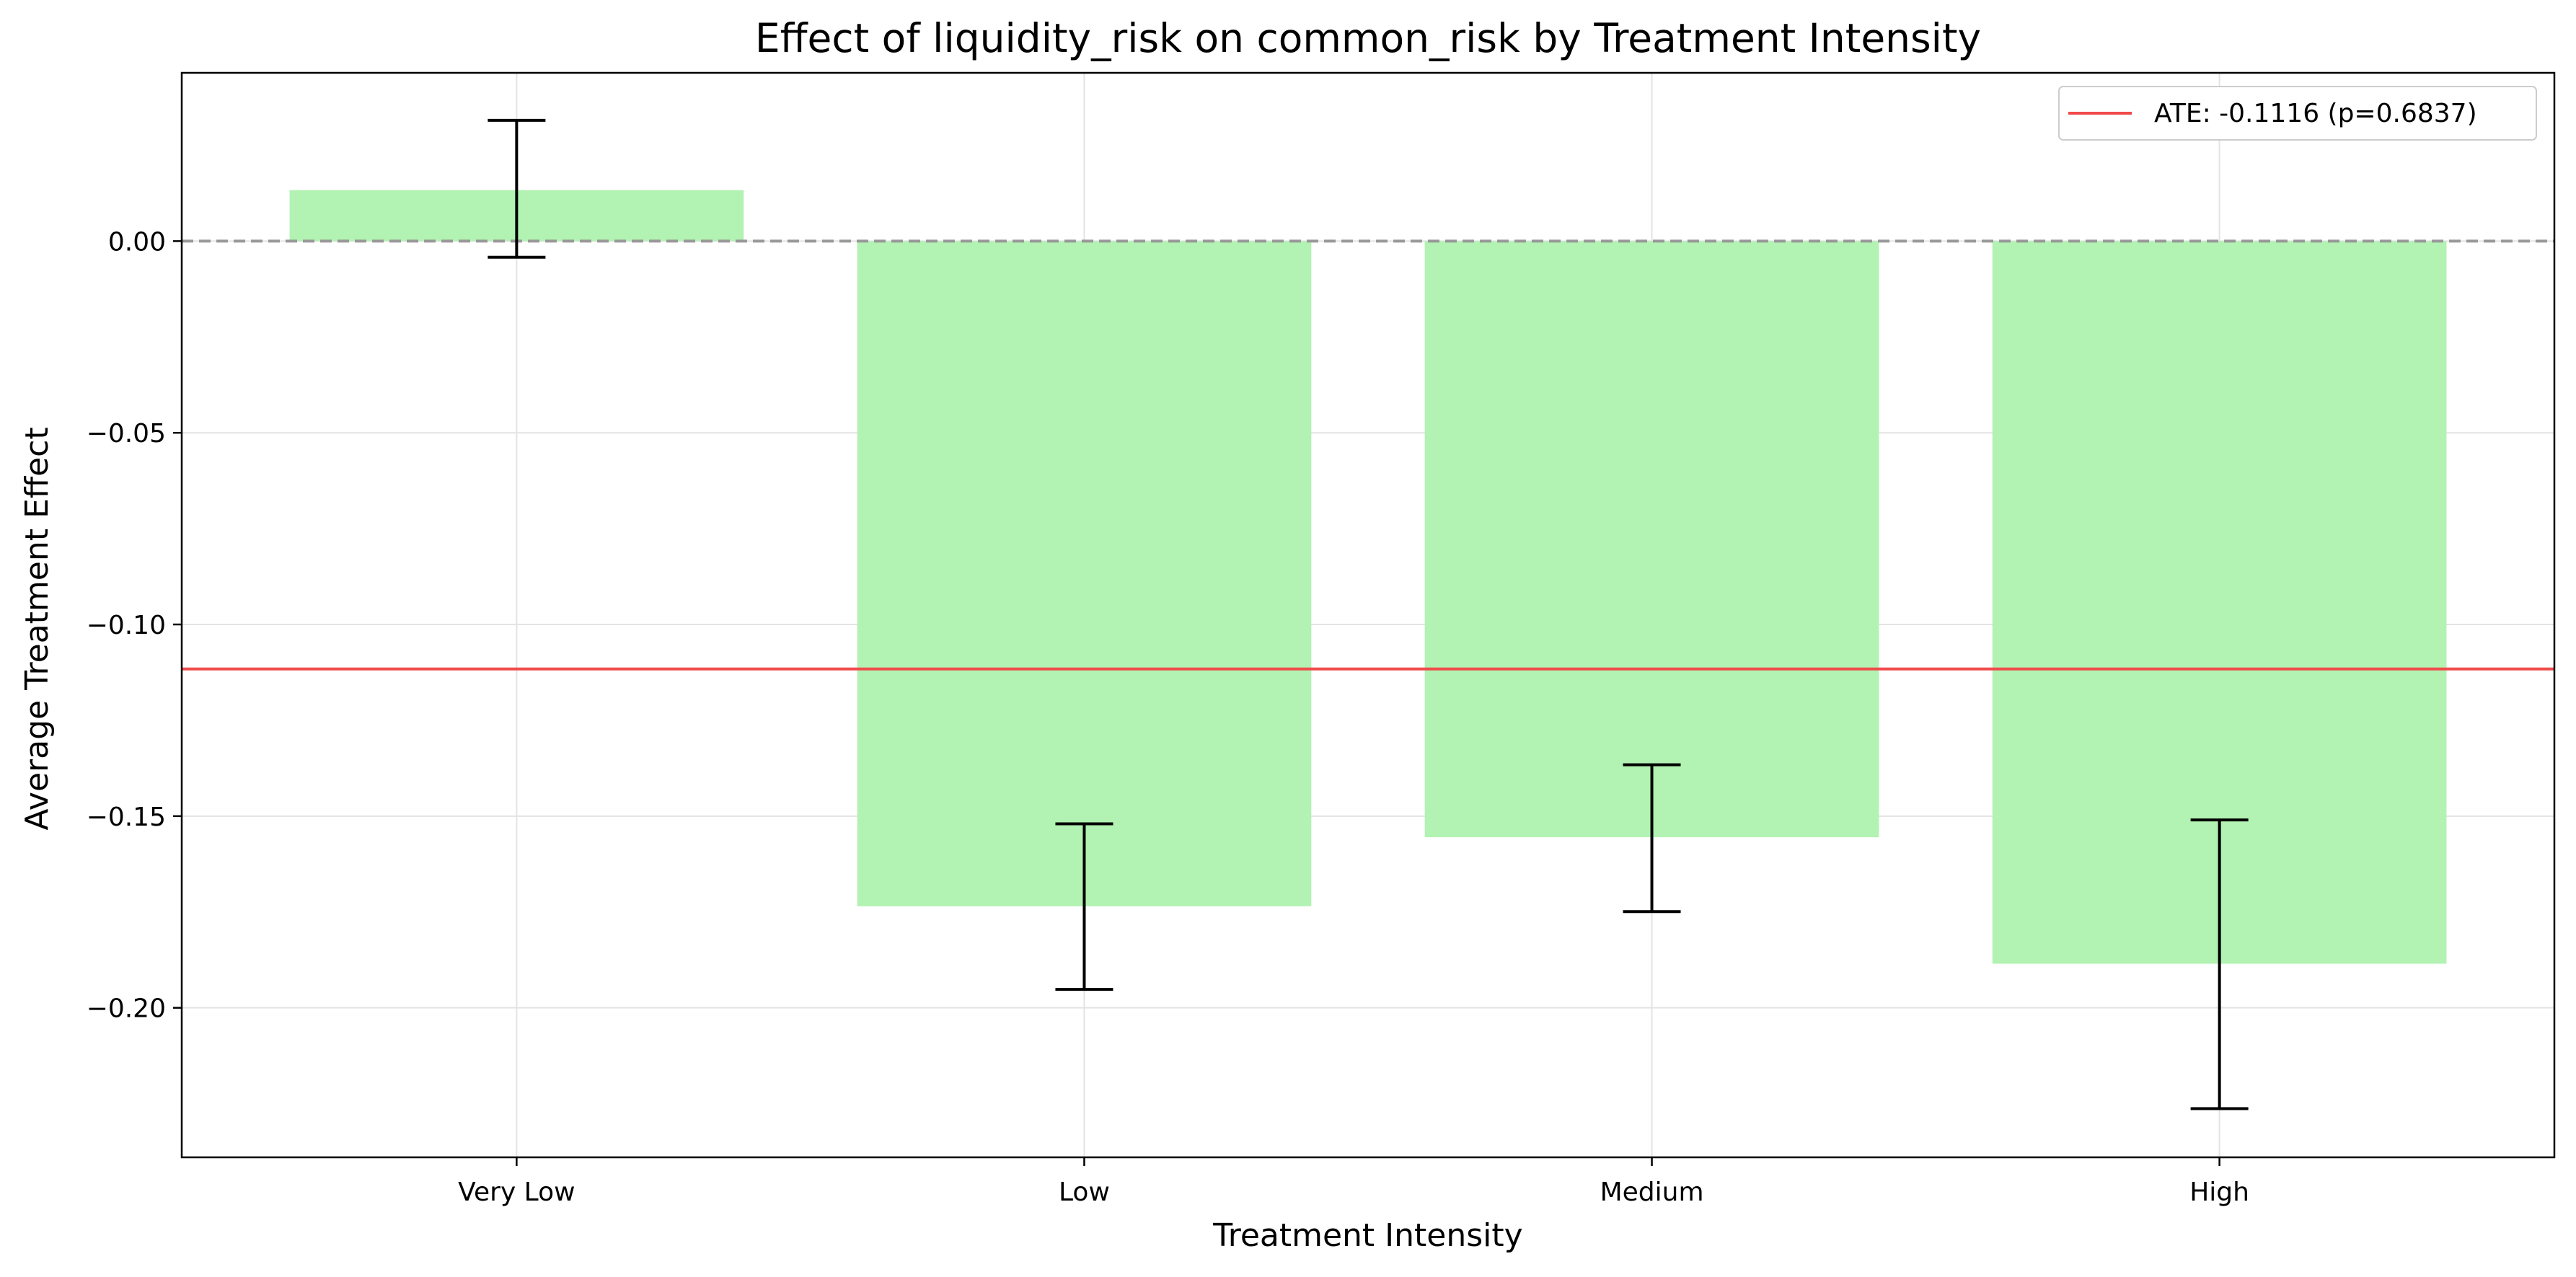 Image resolution: width=2576 pixels, height=1277 pixels. Describe the element at coordinates (1367, 1235) in the screenshot. I see `x-axis-title: Treatment Intensity` at that location.